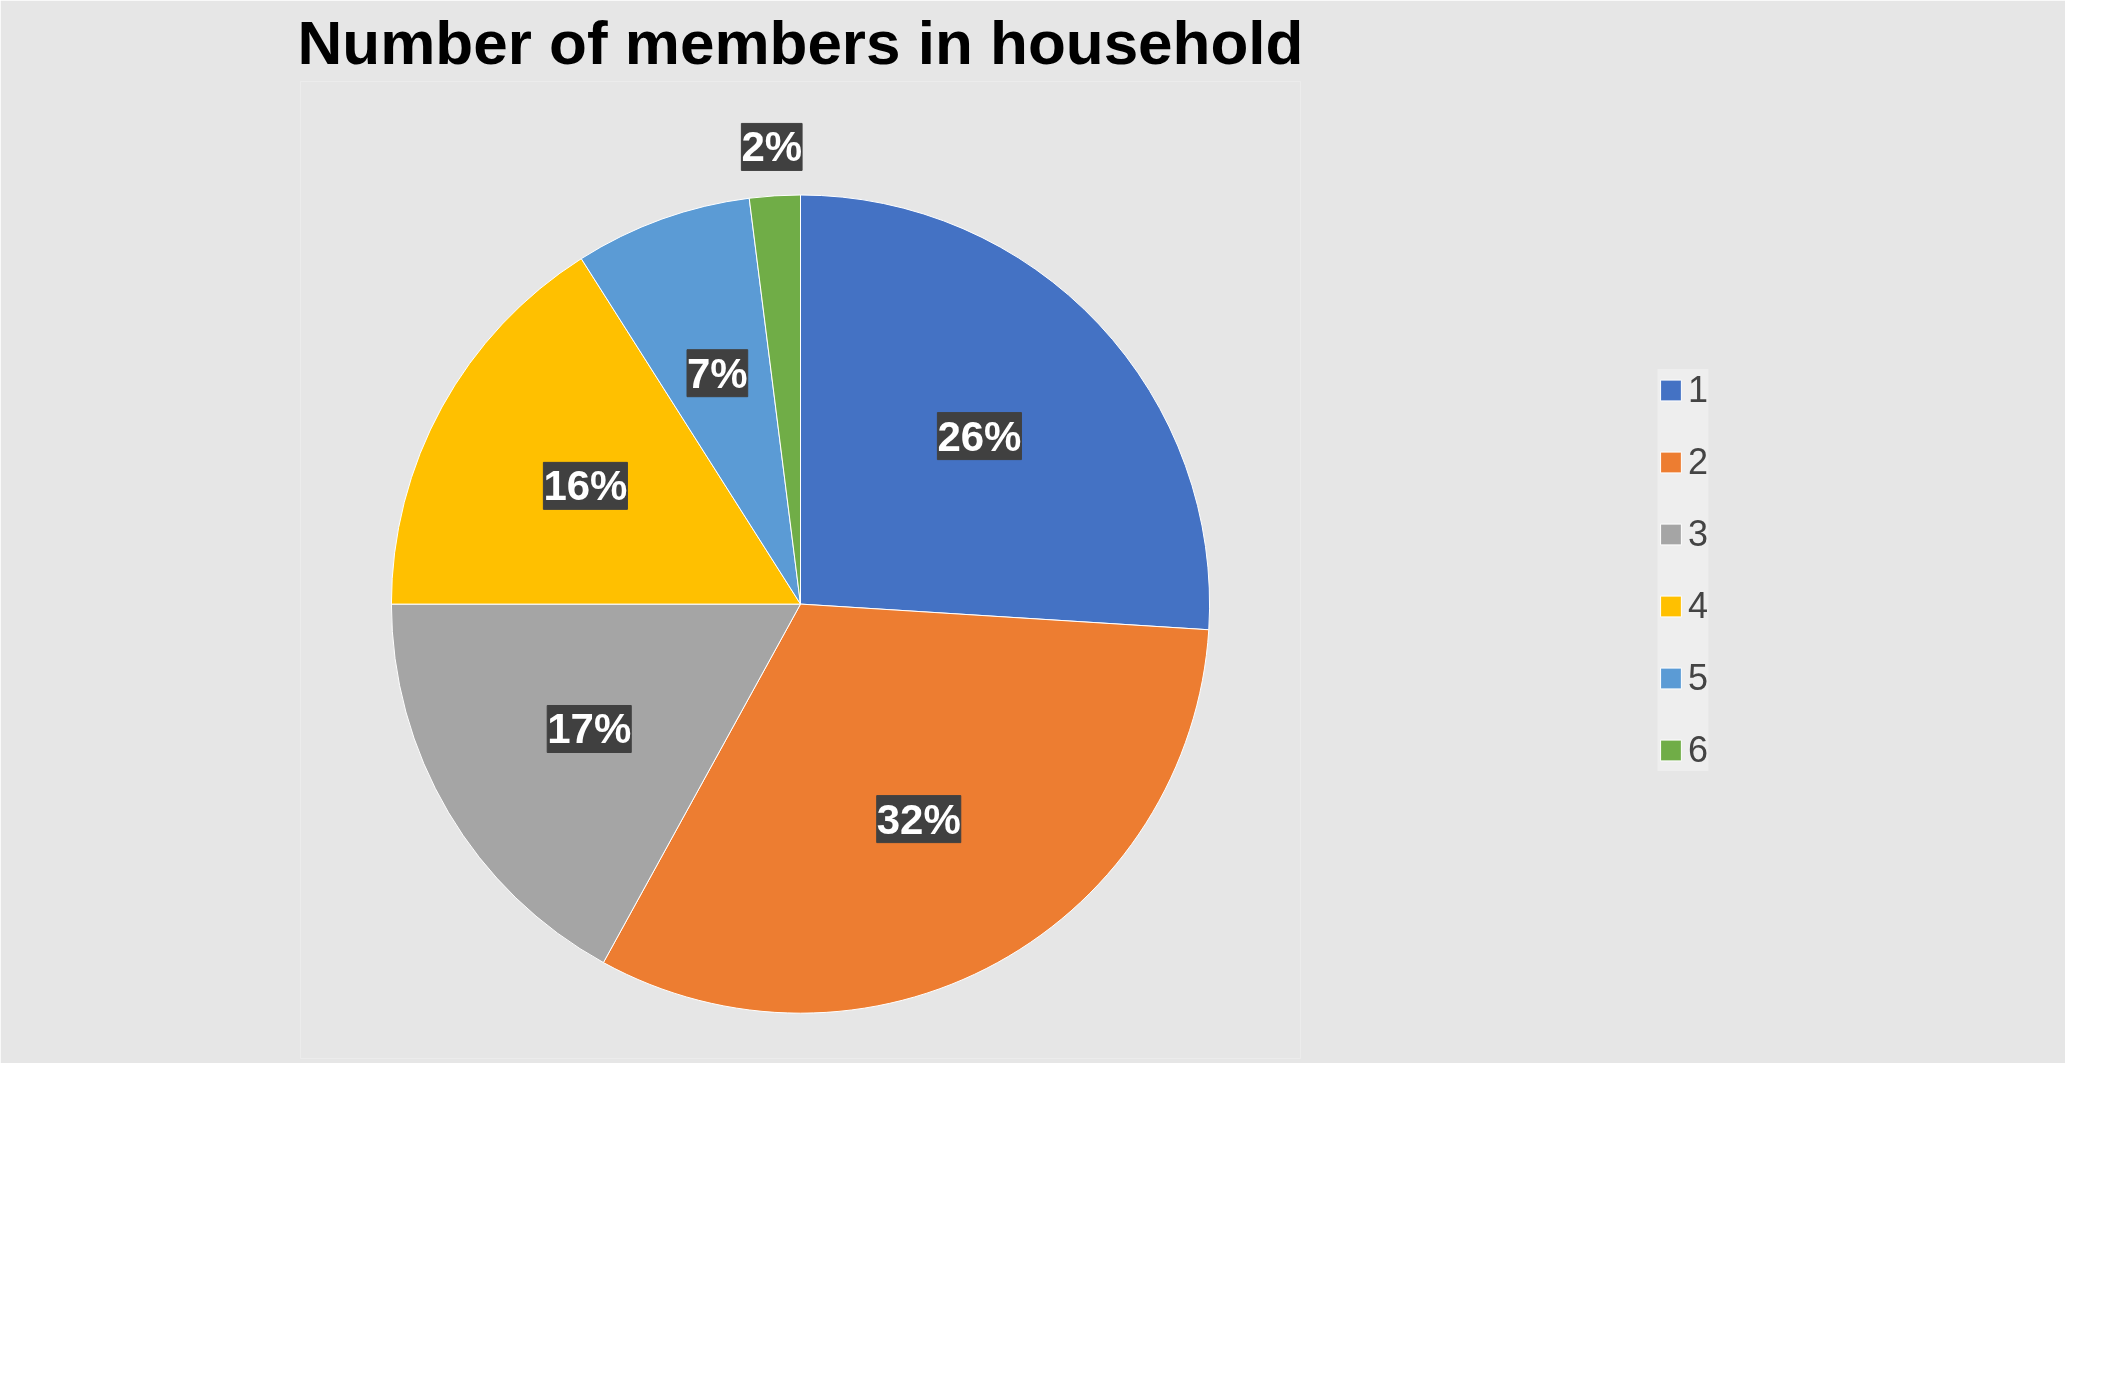 The image size is (2103, 1393). I want to click on legend-label: 6, so click(1698, 749).